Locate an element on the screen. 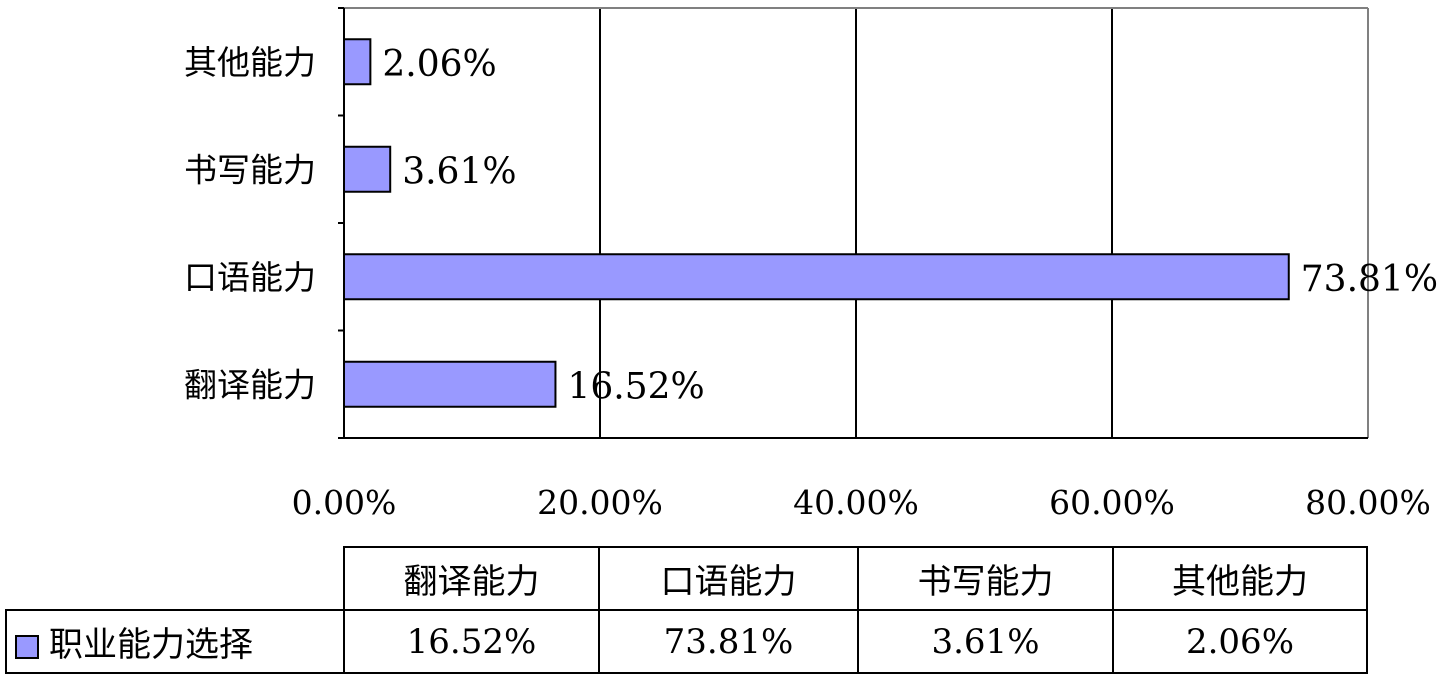 The width and height of the screenshot is (1445, 686). x-tick-label: 60.00% is located at coordinates (1112, 502).